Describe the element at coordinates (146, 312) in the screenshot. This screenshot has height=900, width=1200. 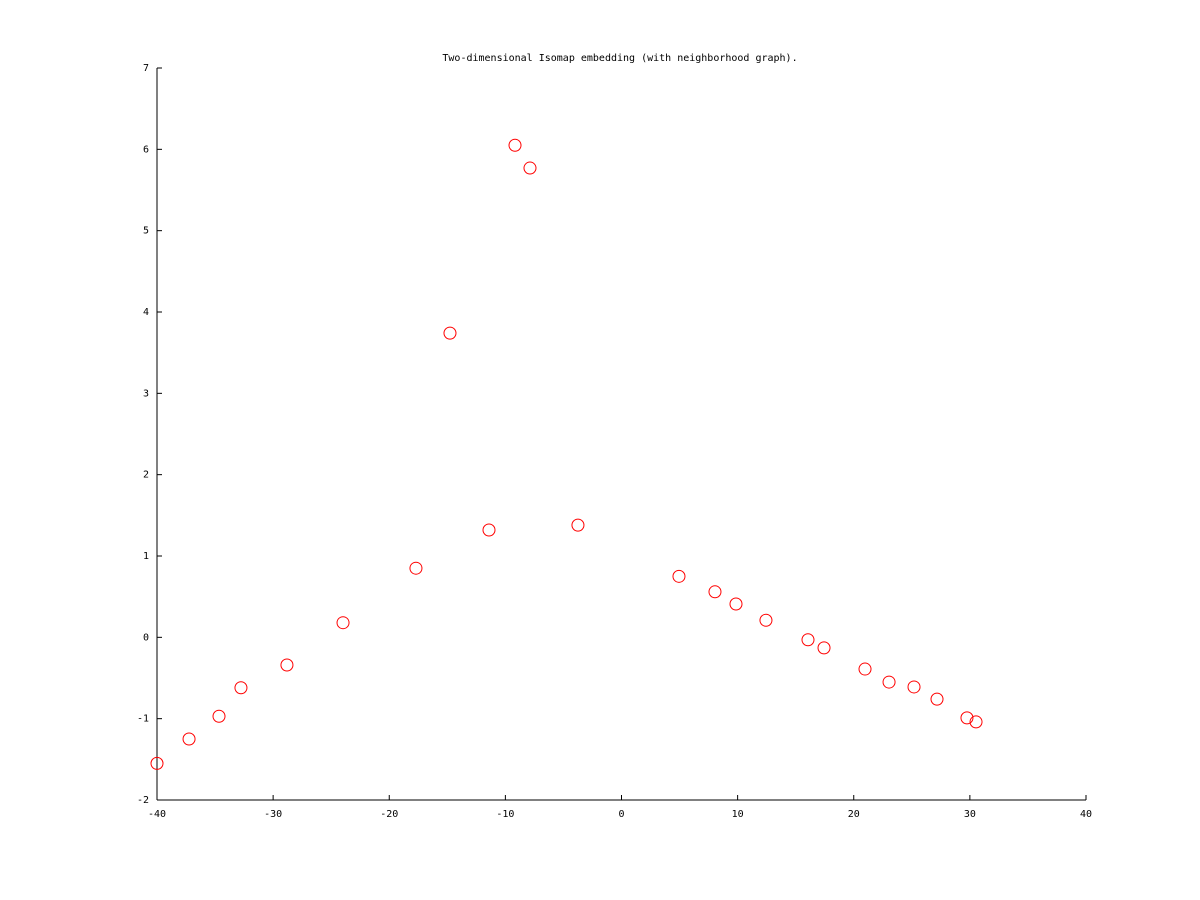
I see `y-tick-label: 4` at that location.